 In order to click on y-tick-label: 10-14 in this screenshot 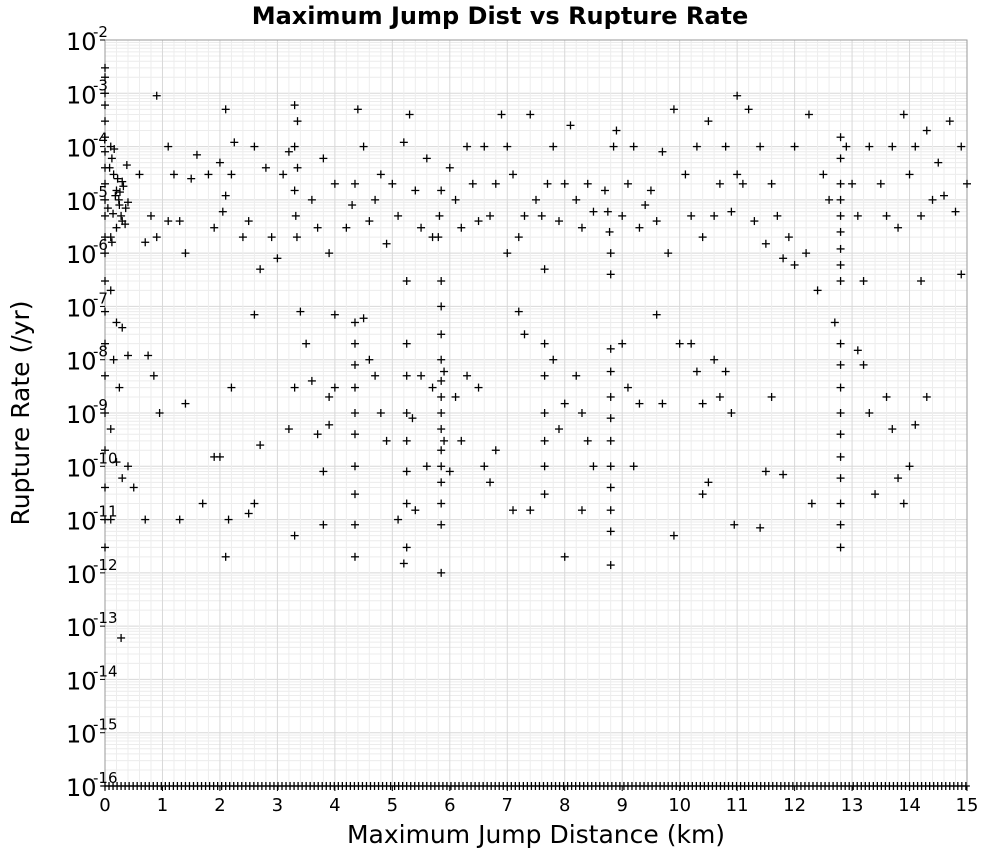, I will do `click(92, 678)`.